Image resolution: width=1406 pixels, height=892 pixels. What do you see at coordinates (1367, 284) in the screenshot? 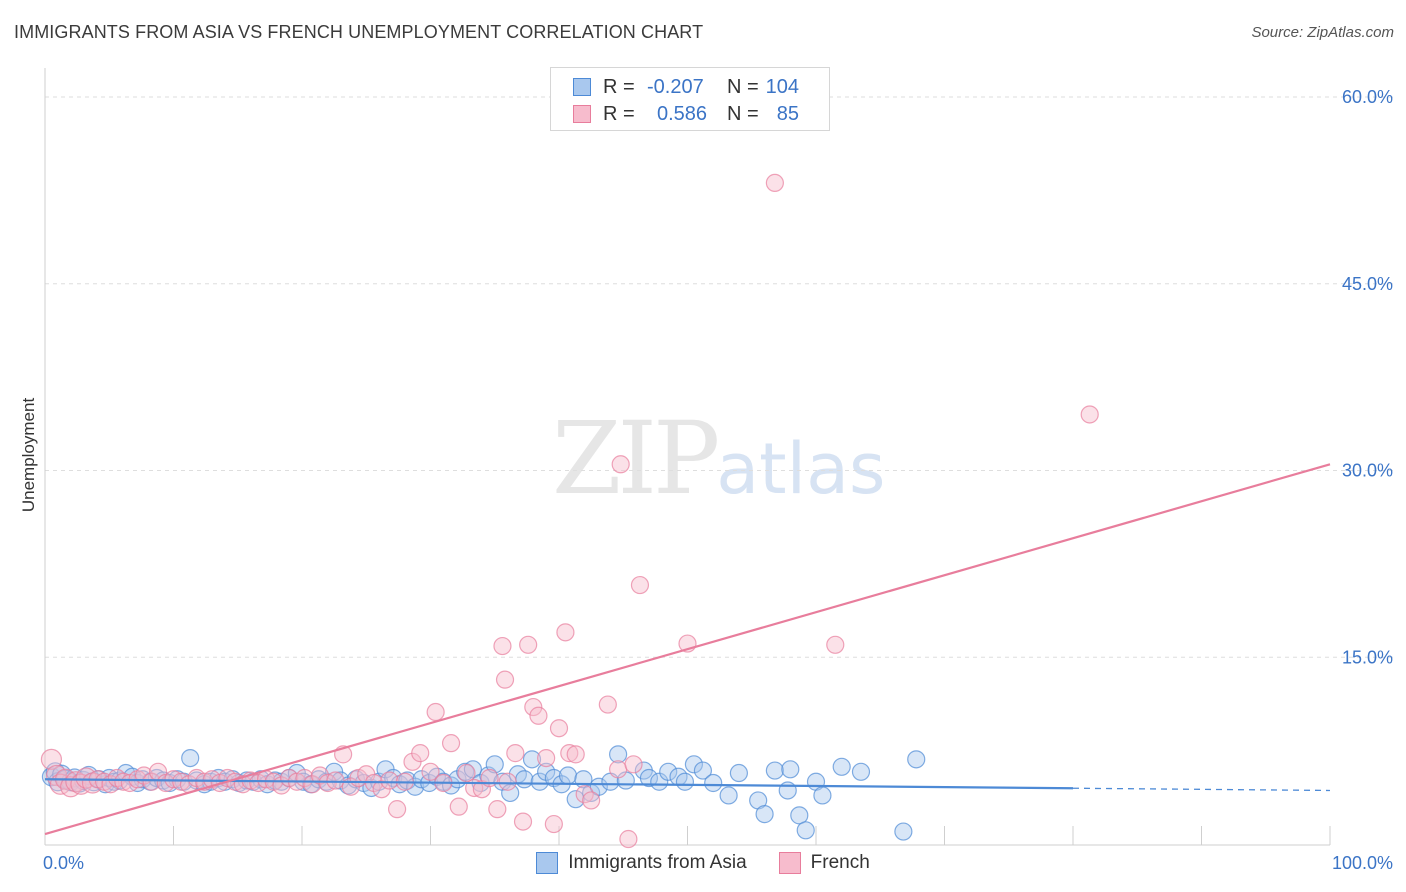
I see `y-tick-label: 45.0%` at bounding box center [1367, 284].